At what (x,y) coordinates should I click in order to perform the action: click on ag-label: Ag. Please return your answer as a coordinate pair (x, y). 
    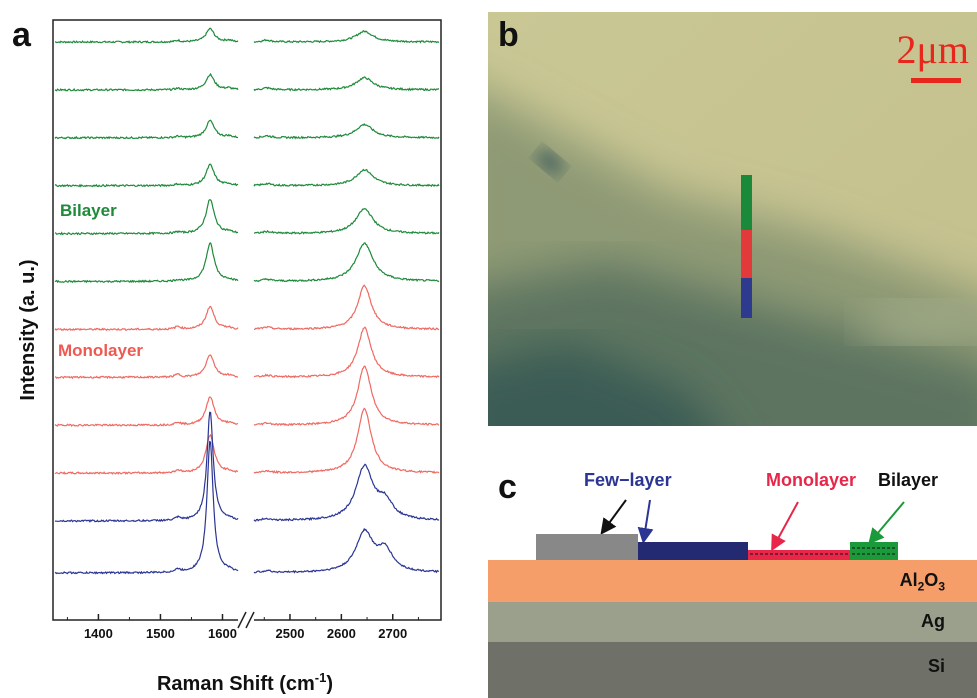
    Looking at the image, I should click on (933, 621).